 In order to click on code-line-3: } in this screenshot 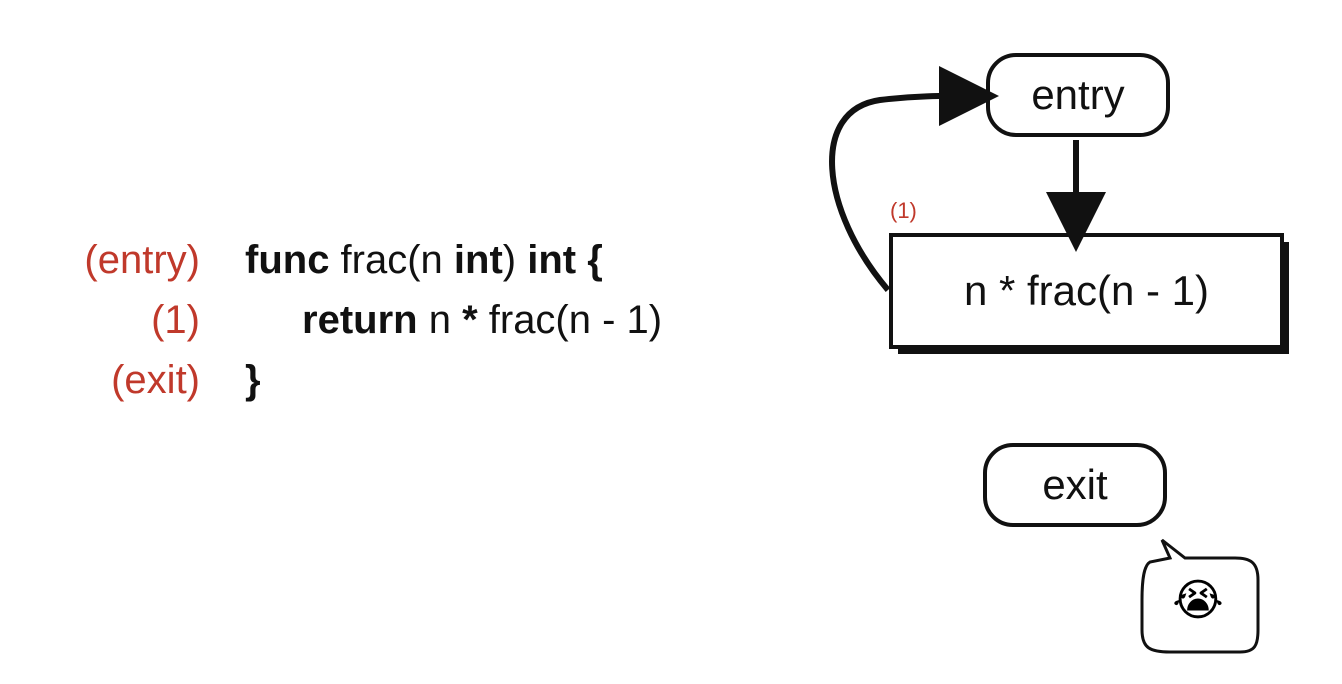, I will do `click(253, 380)`.